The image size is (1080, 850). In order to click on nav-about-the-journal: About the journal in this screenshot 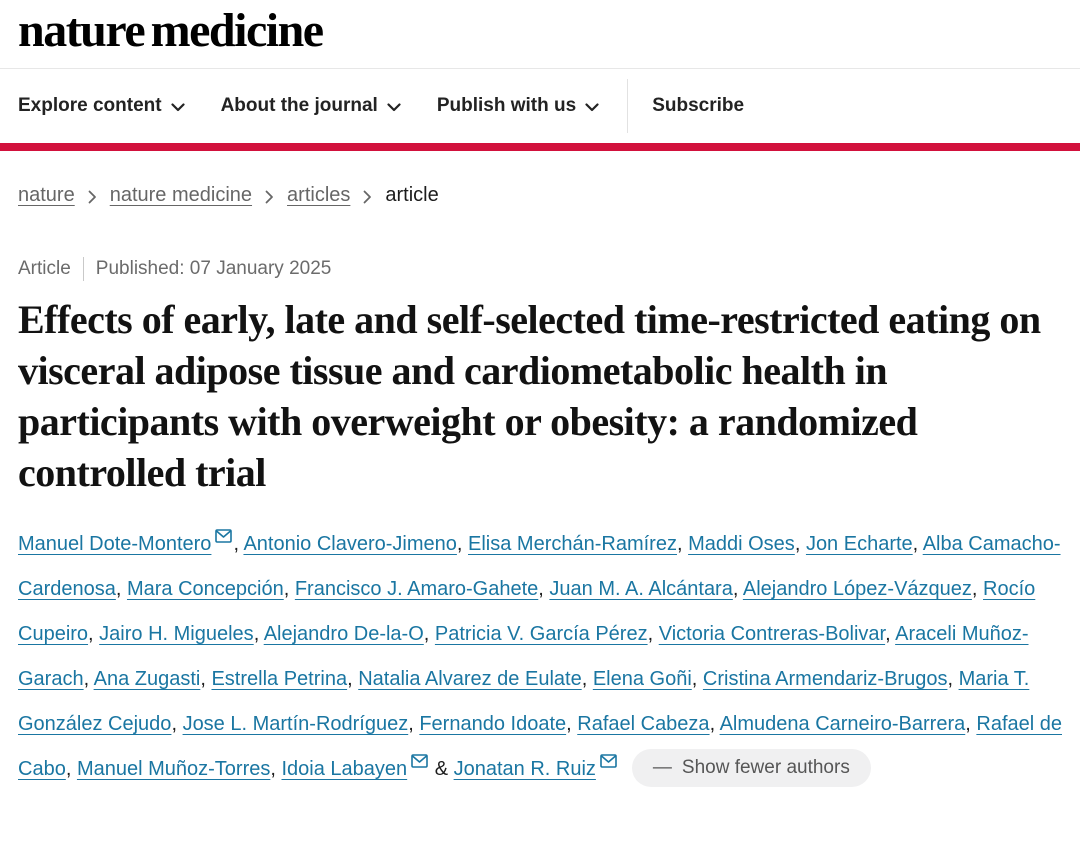, I will do `click(311, 106)`.